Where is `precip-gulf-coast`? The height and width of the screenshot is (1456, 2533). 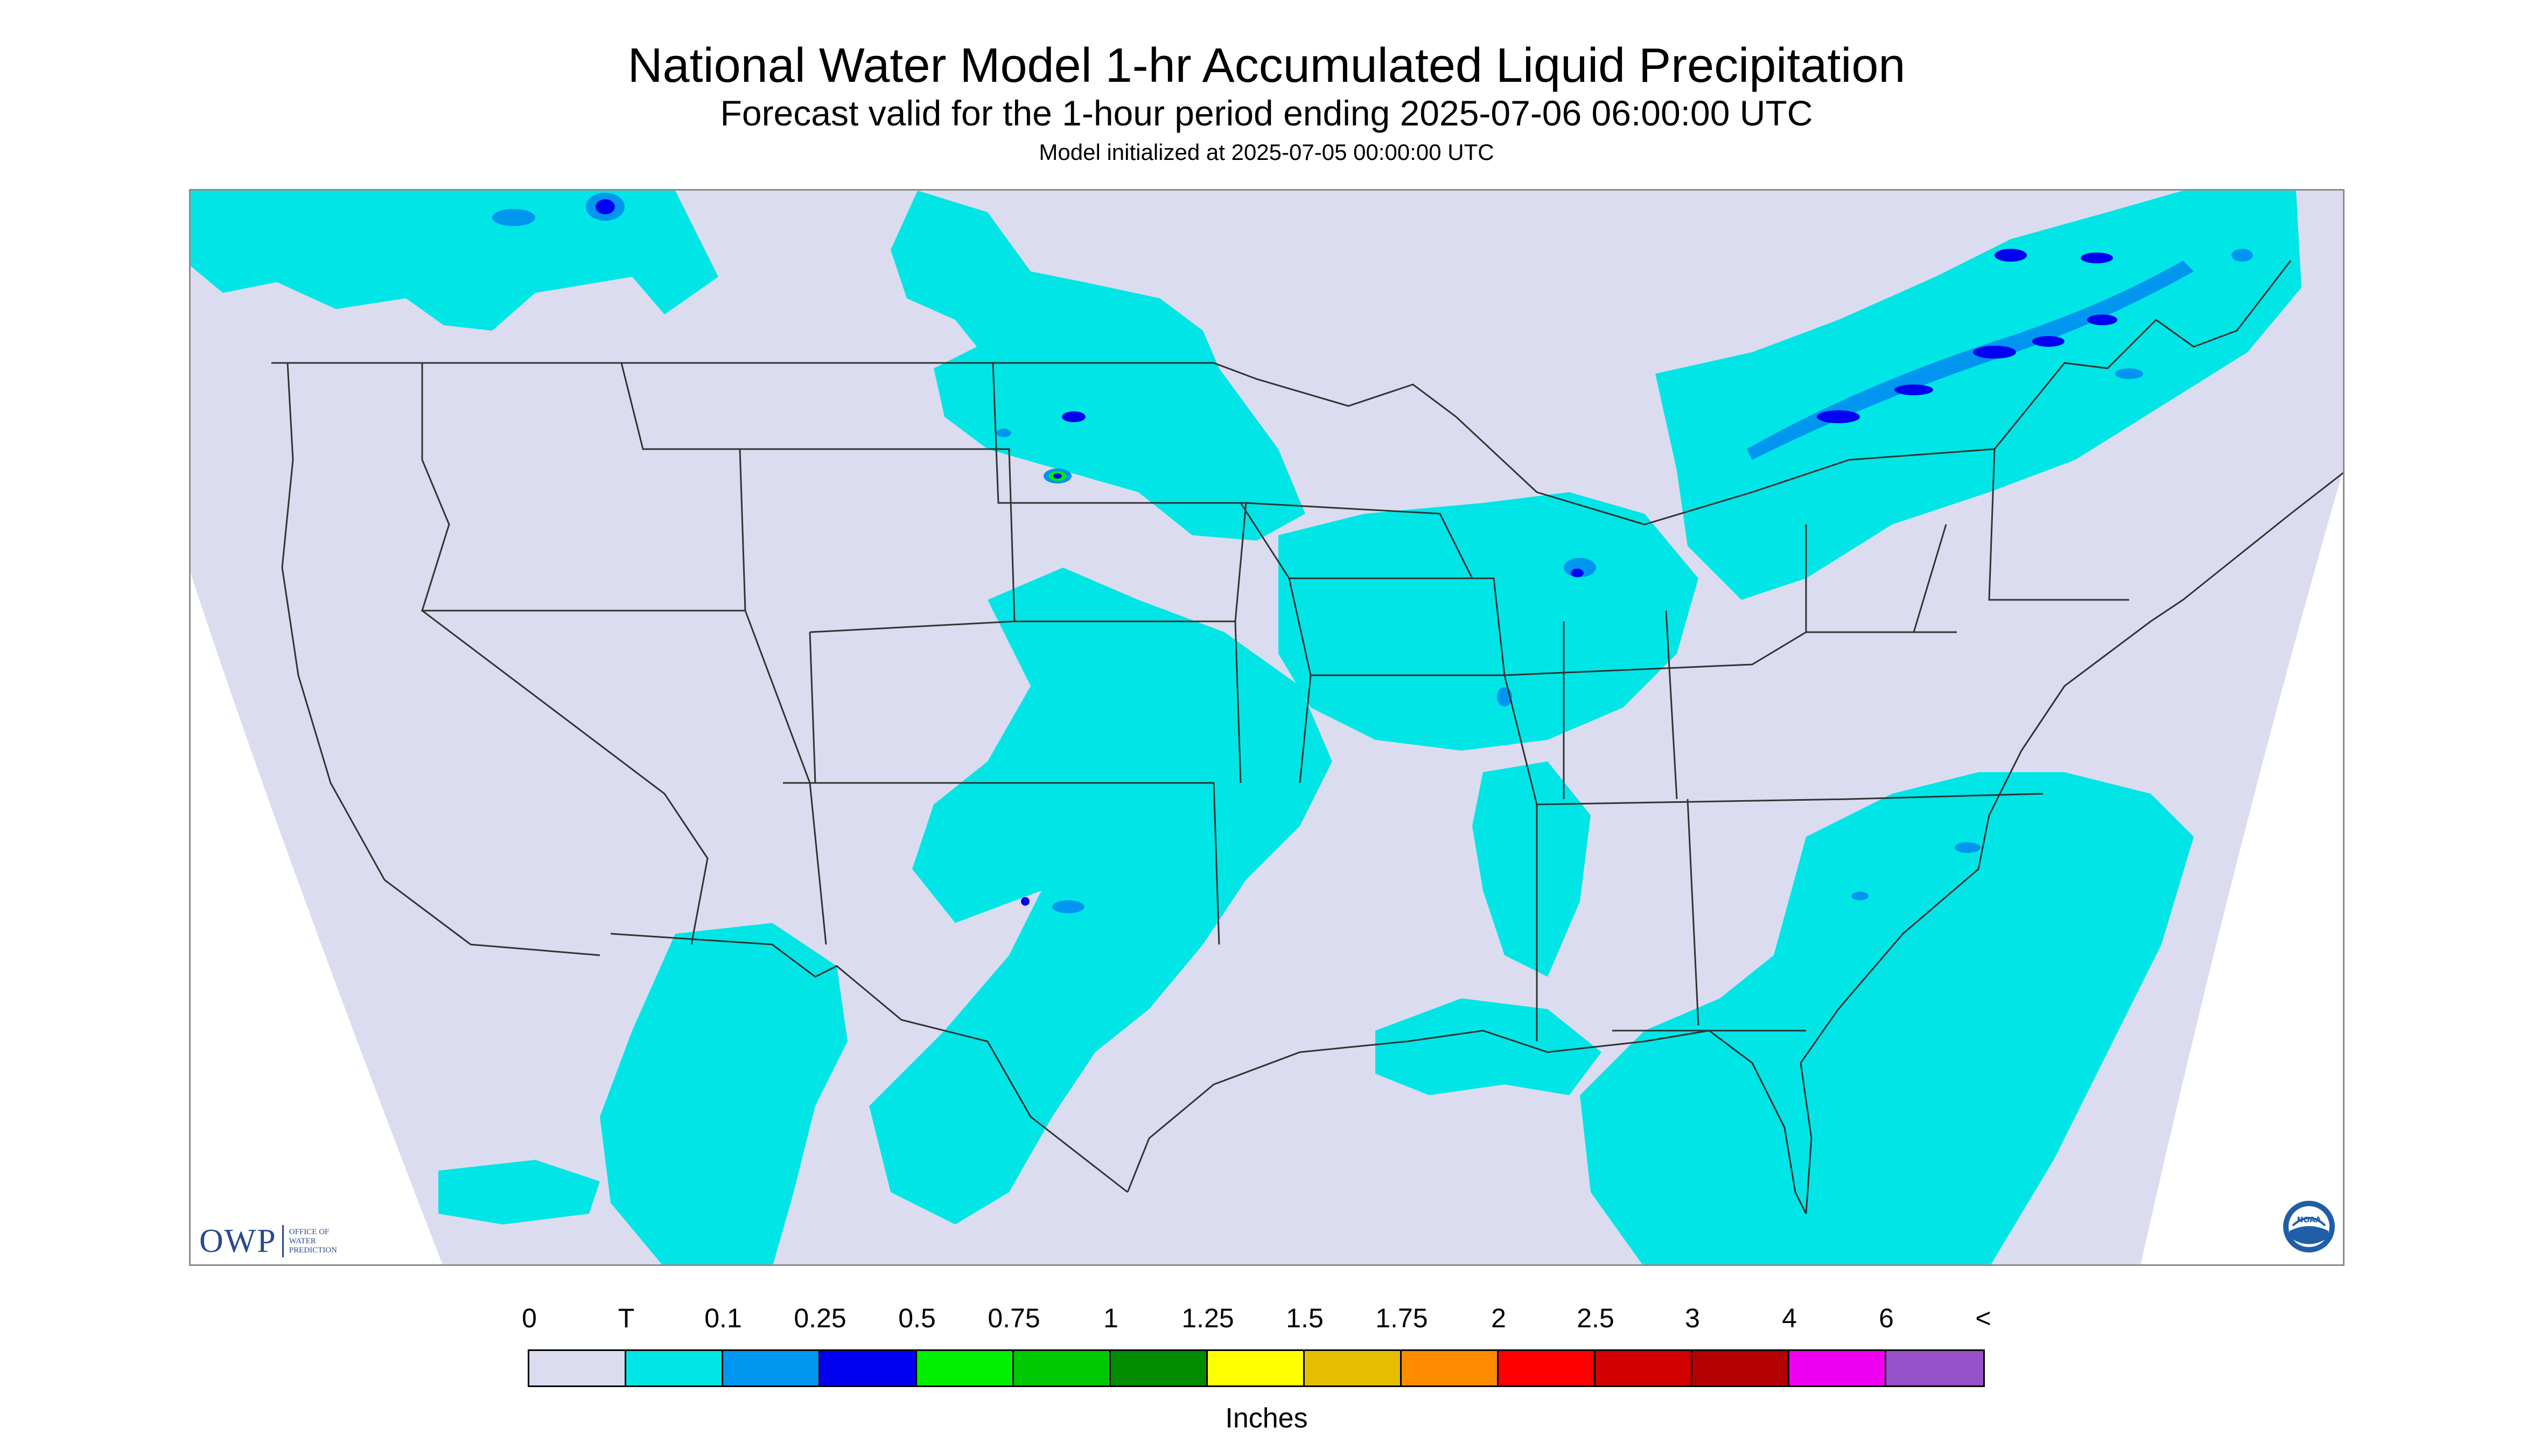
precip-gulf-coast is located at coordinates (1488, 1046).